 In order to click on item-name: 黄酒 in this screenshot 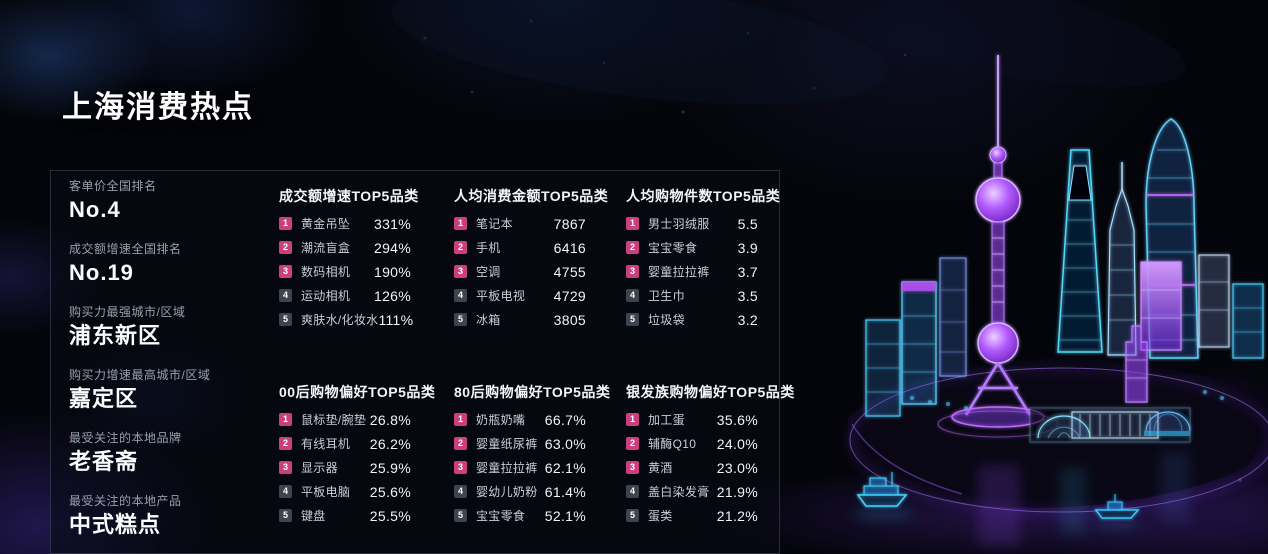, I will do `click(660, 468)`.